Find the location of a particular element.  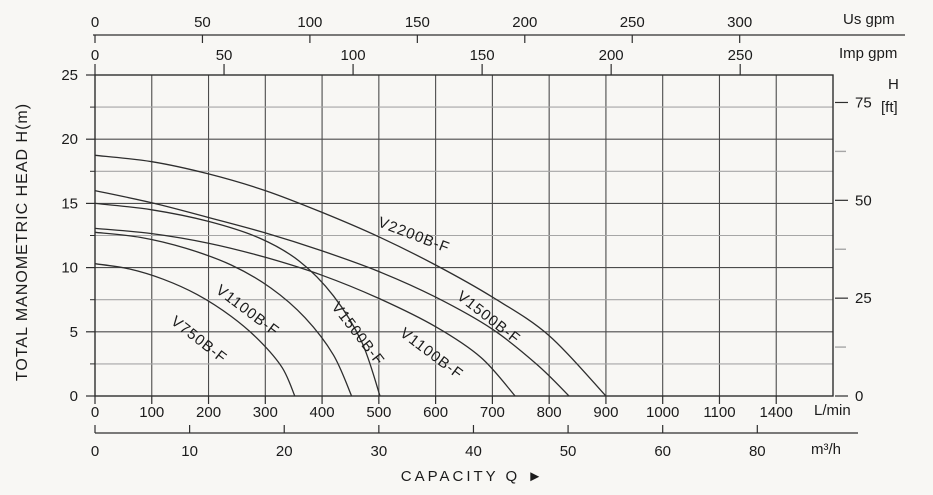

curve-v1100-steep is located at coordinates (223, 314).